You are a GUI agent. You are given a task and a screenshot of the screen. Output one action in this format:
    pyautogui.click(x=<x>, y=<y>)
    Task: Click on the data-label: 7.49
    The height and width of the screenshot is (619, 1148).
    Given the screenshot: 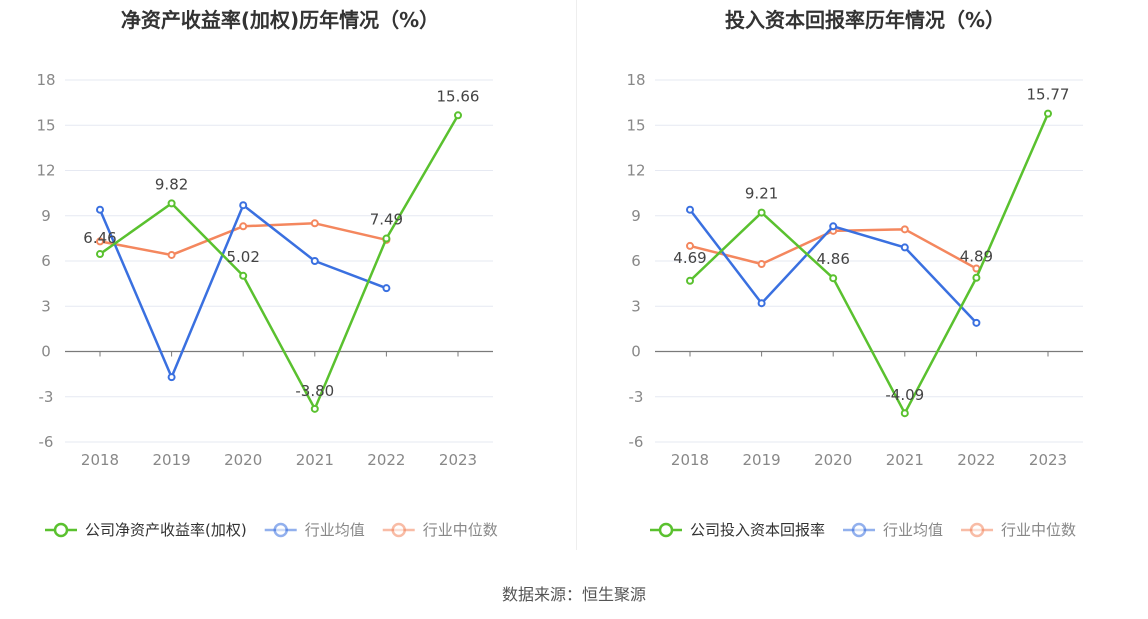 What is the action you would take?
    pyautogui.click(x=386, y=220)
    